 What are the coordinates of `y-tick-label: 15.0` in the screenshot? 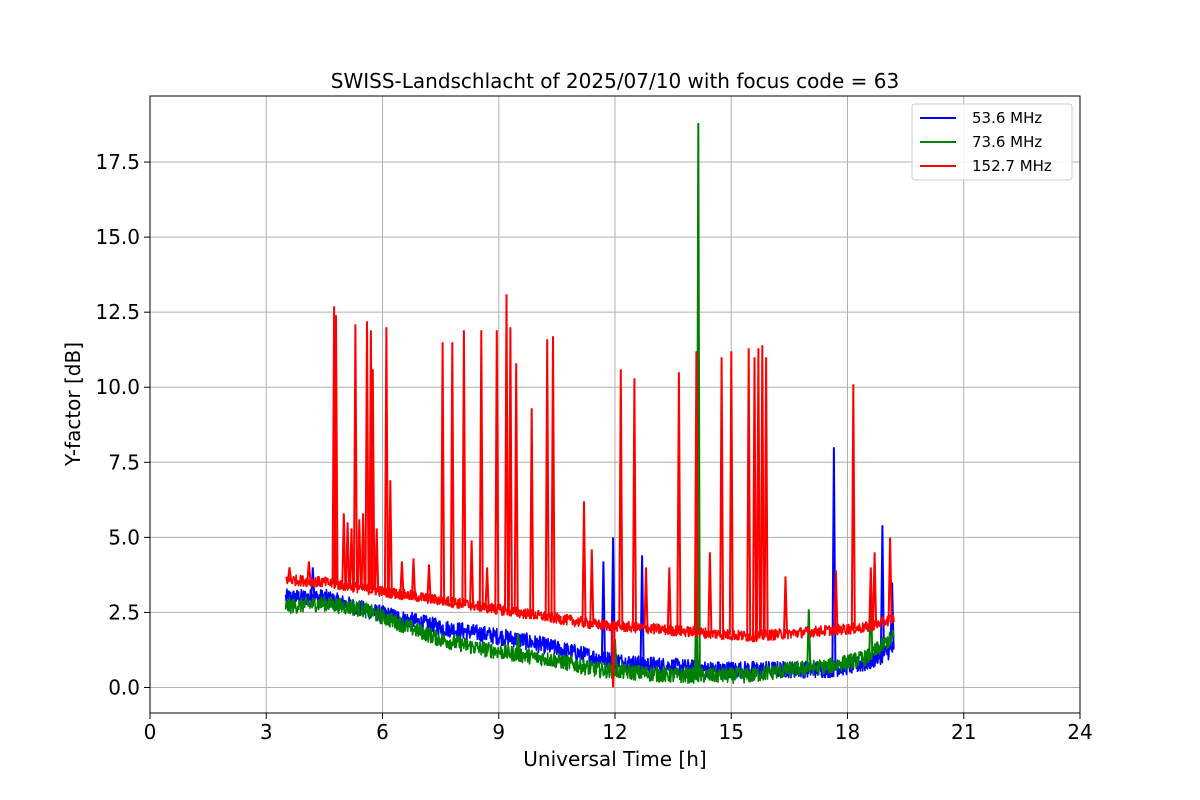 It's located at (117, 237).